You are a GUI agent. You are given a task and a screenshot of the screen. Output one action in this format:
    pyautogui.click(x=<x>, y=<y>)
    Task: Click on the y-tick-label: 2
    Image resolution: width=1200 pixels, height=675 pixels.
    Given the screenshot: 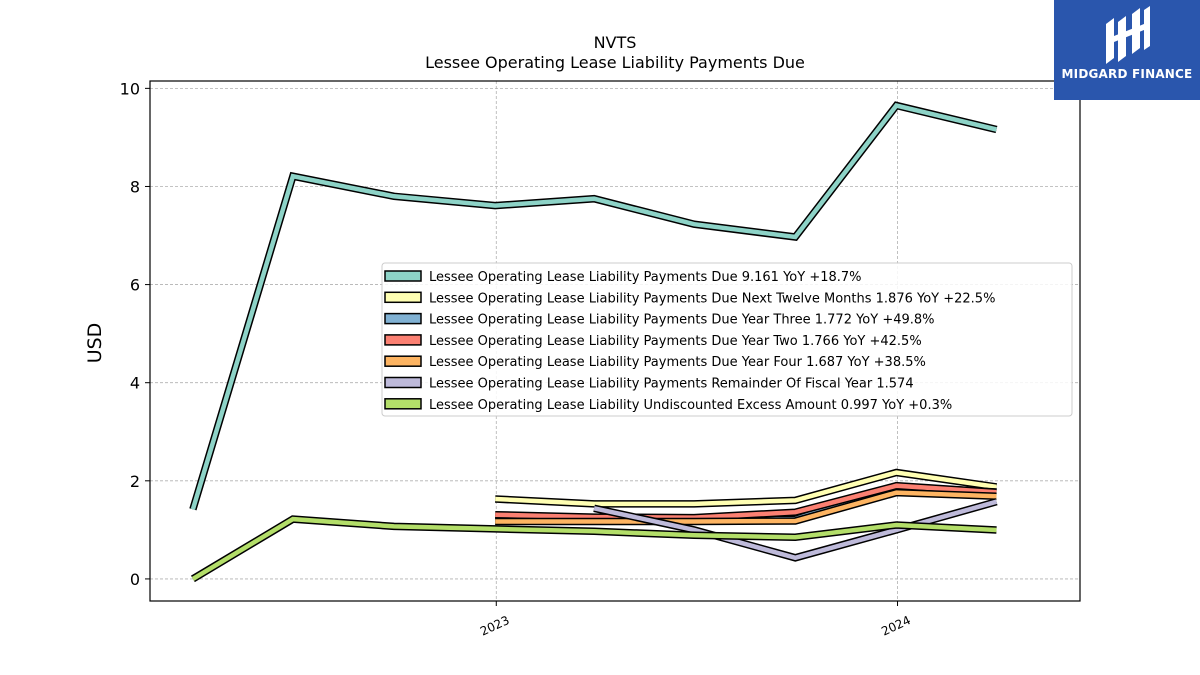 What is the action you would take?
    pyautogui.click(x=135, y=481)
    